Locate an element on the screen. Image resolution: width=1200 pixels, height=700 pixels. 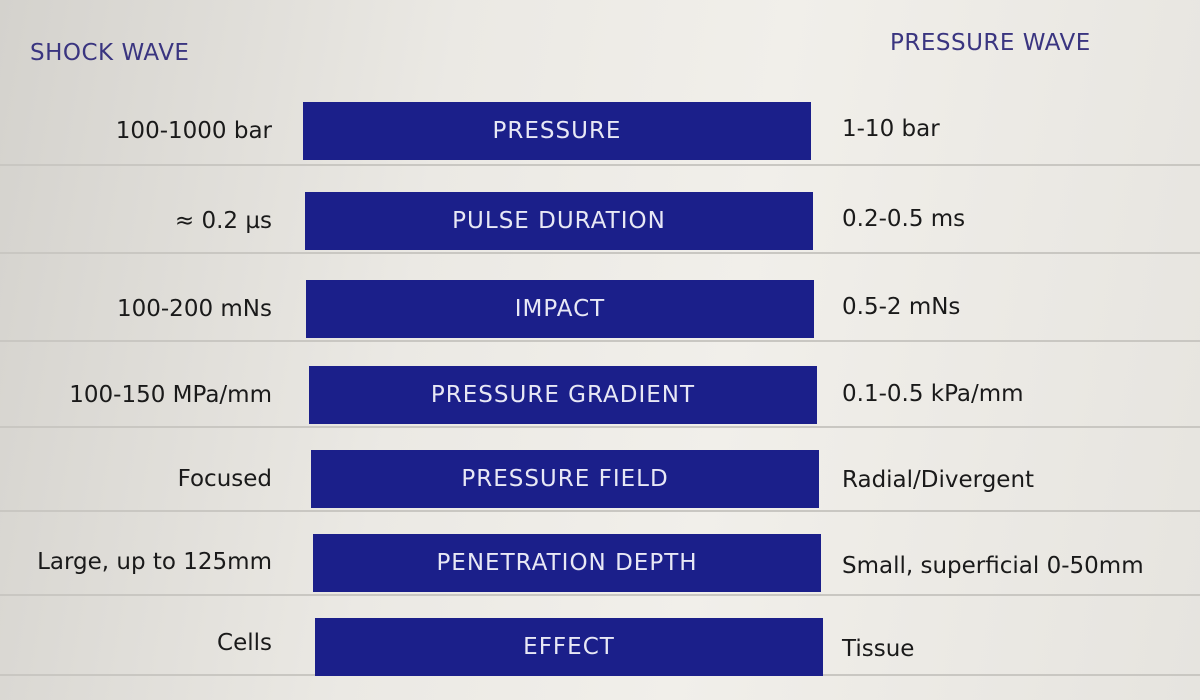
pressure-wave-value: 0.1-0.5 kPa/mm is located at coordinates (933, 394).